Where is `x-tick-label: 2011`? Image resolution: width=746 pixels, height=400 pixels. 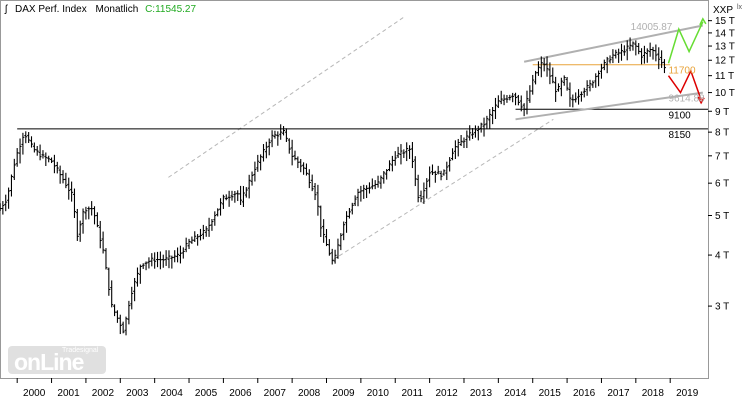 x-tick-label: 2011 is located at coordinates (412, 393).